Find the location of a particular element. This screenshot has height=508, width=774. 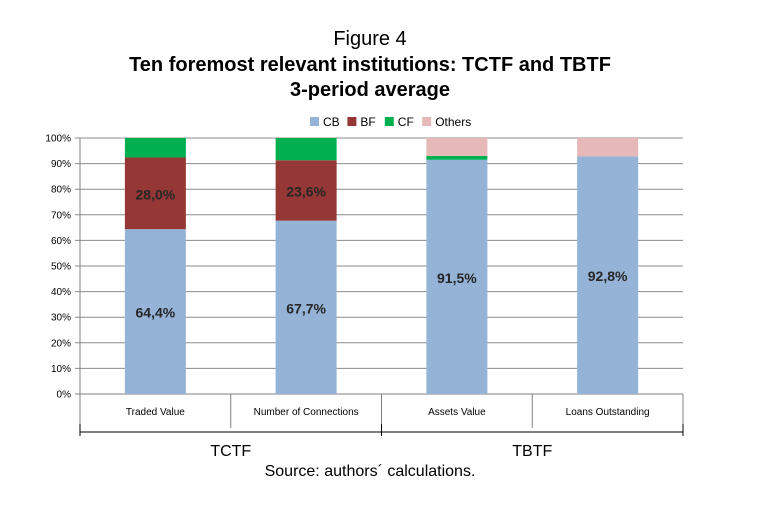

y-tick-label: 90% is located at coordinates (61, 164).